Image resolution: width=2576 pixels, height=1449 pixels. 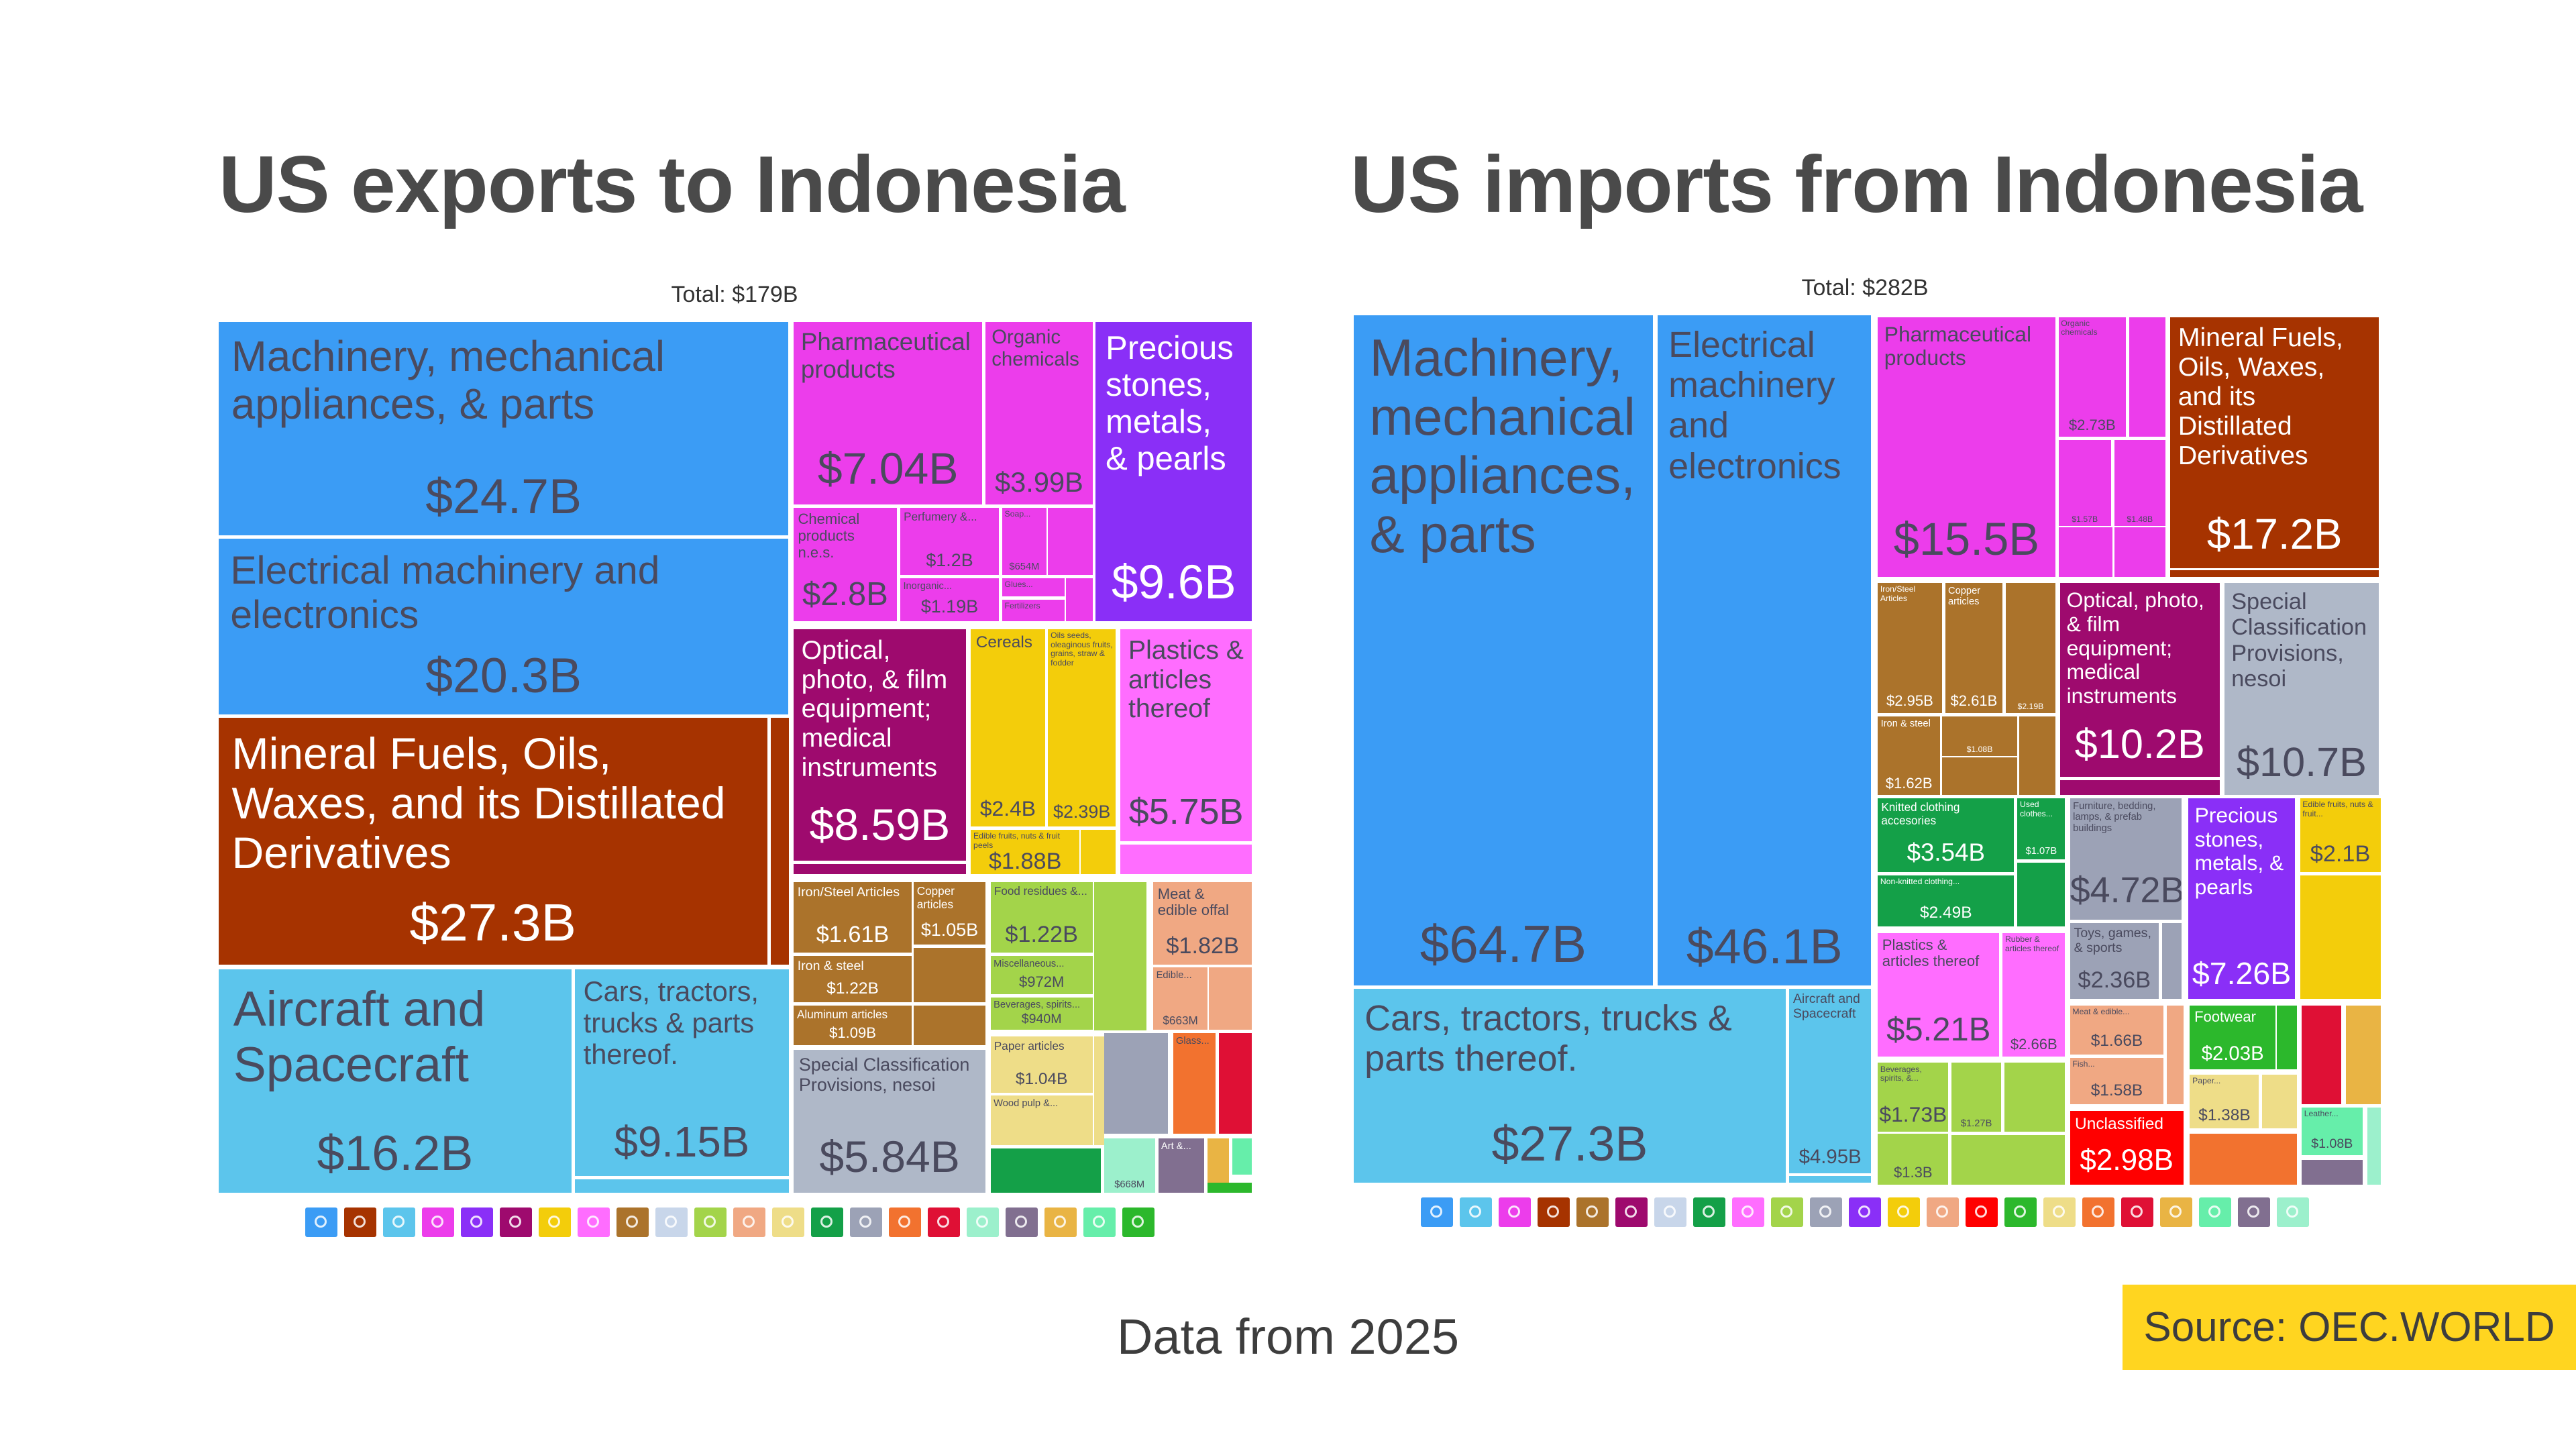 I want to click on treemap-cell: Rubber & articles thereof $2.66B, so click(x=2033, y=995).